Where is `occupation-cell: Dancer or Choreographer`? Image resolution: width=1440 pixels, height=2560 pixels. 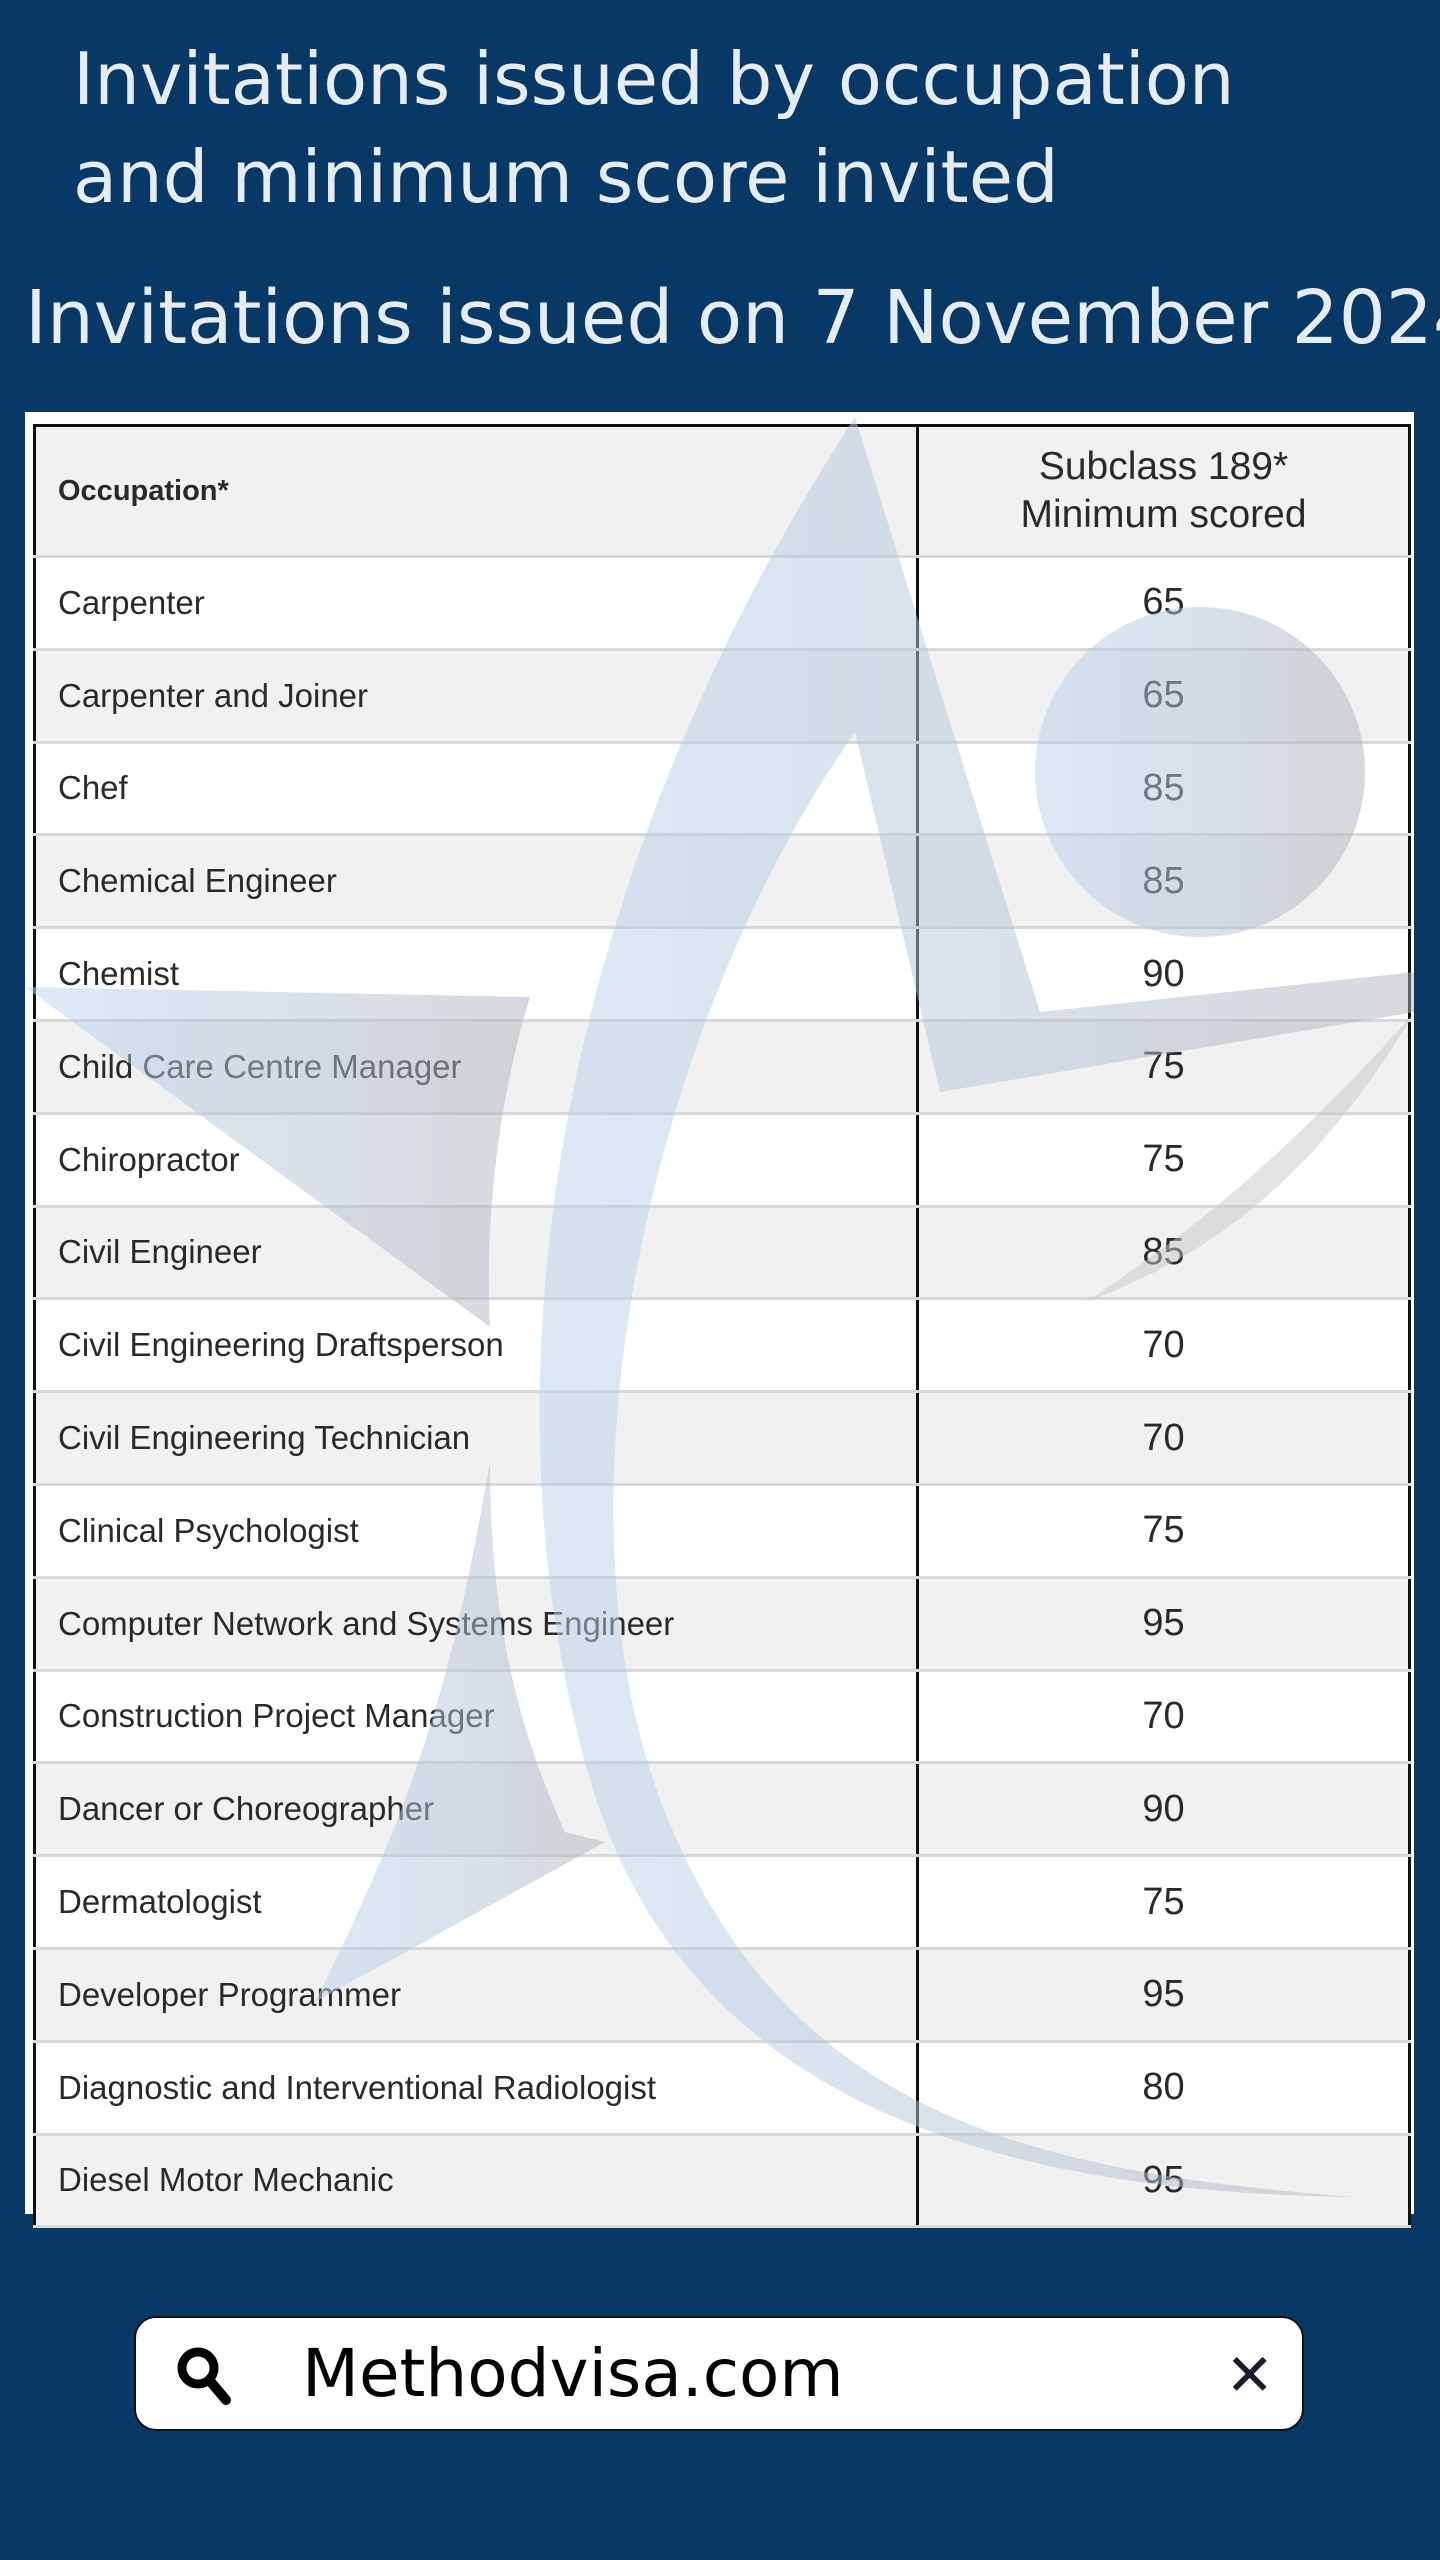
occupation-cell: Dancer or Choreographer is located at coordinates (476, 1810).